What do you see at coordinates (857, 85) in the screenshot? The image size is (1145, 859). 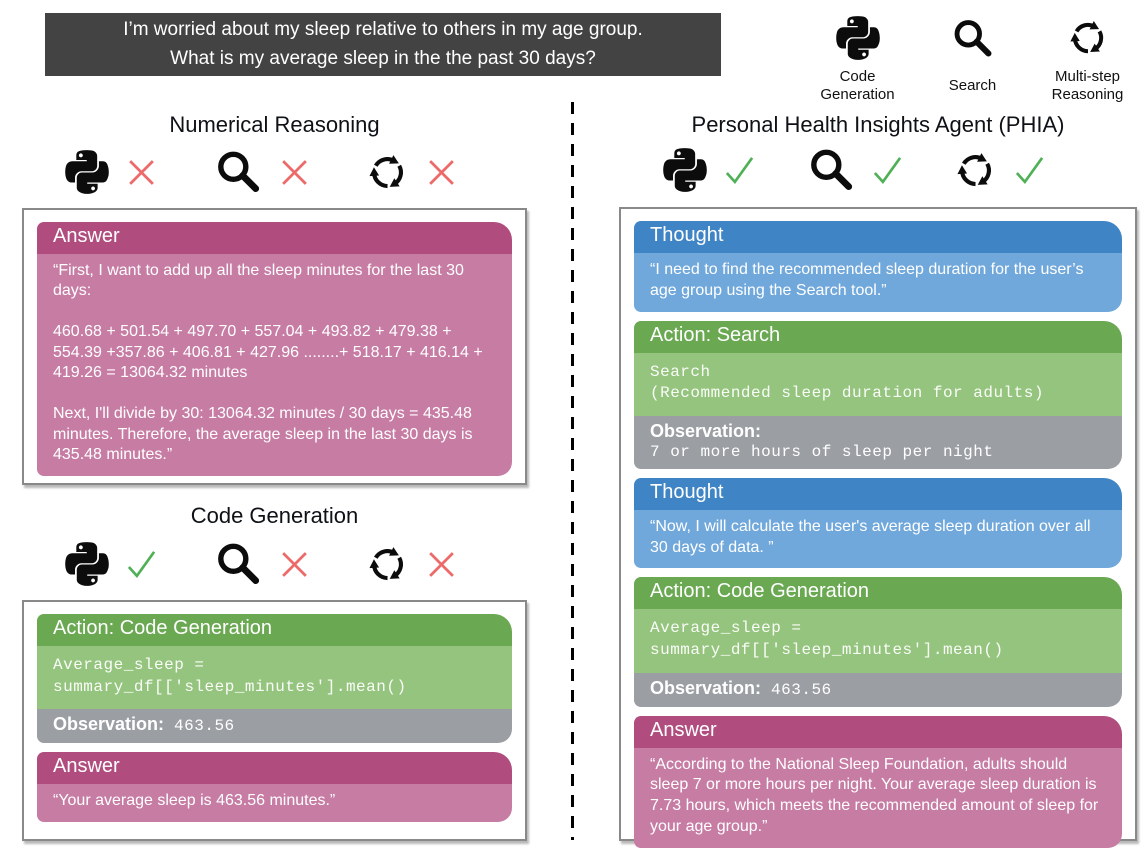 I see `legend-label: Code Generation` at bounding box center [857, 85].